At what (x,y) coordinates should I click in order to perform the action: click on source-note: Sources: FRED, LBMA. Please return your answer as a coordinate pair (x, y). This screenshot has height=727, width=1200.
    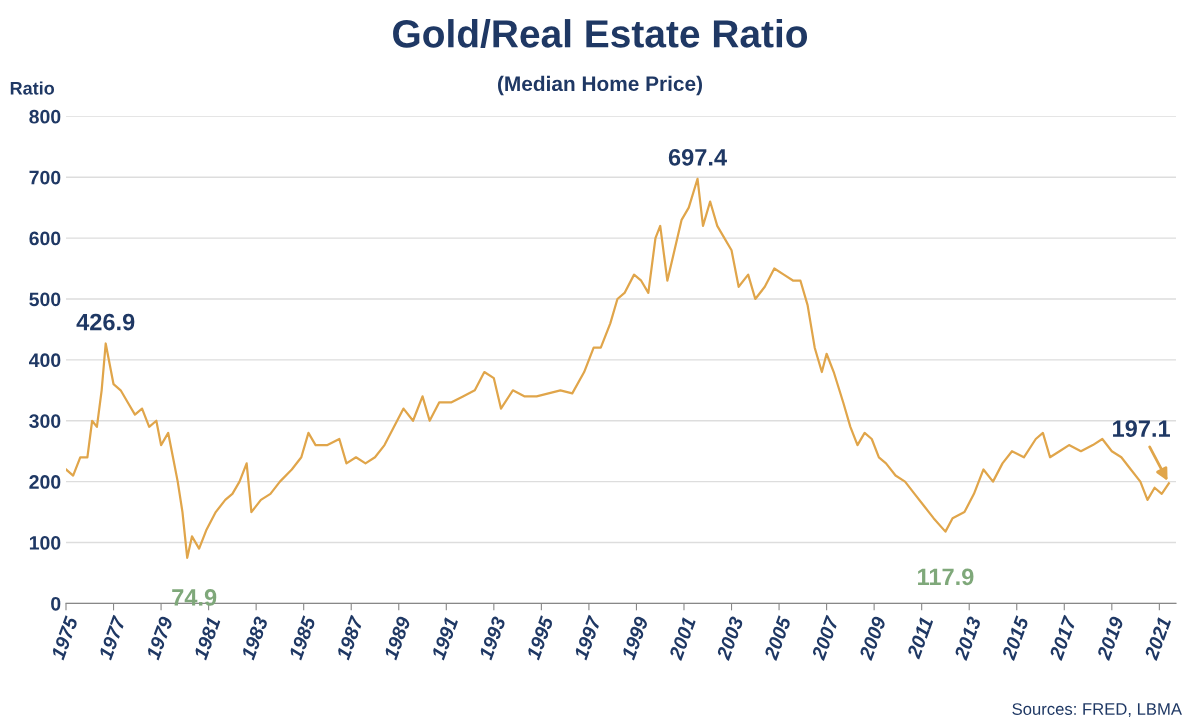
    Looking at the image, I should click on (1097, 710).